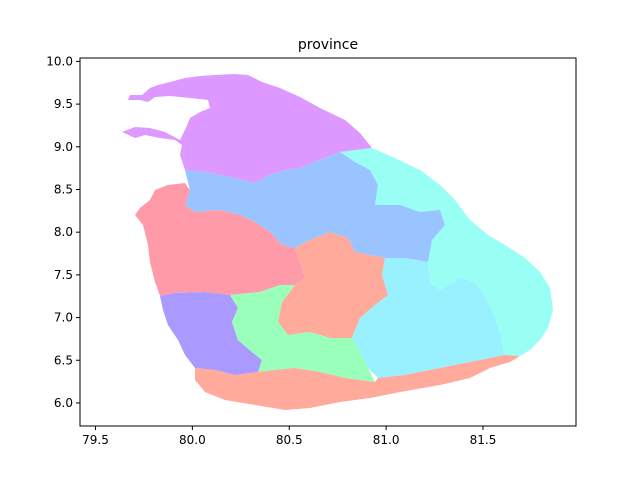 The width and height of the screenshot is (640, 480). I want to click on region-southern, so click(357, 382).